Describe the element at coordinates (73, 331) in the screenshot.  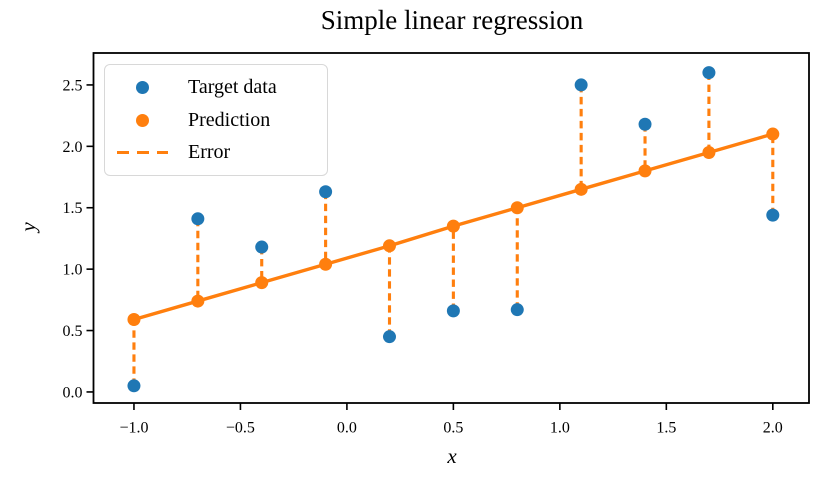
I see `y-tick-label: 0.5` at that location.